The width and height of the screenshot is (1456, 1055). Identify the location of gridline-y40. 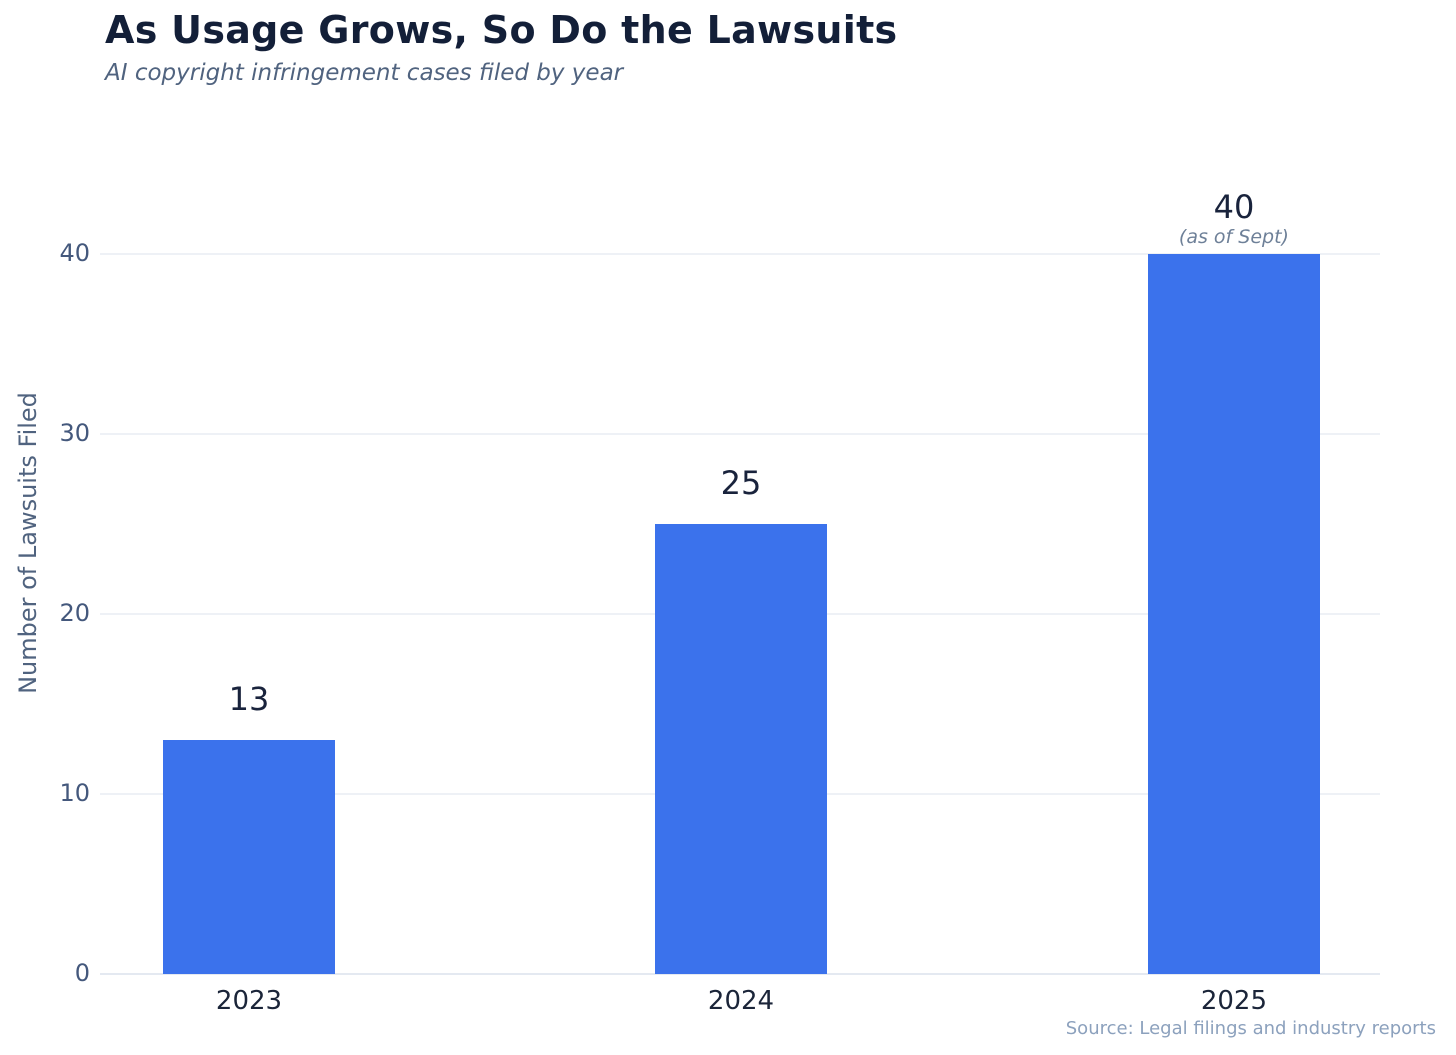
(740, 254).